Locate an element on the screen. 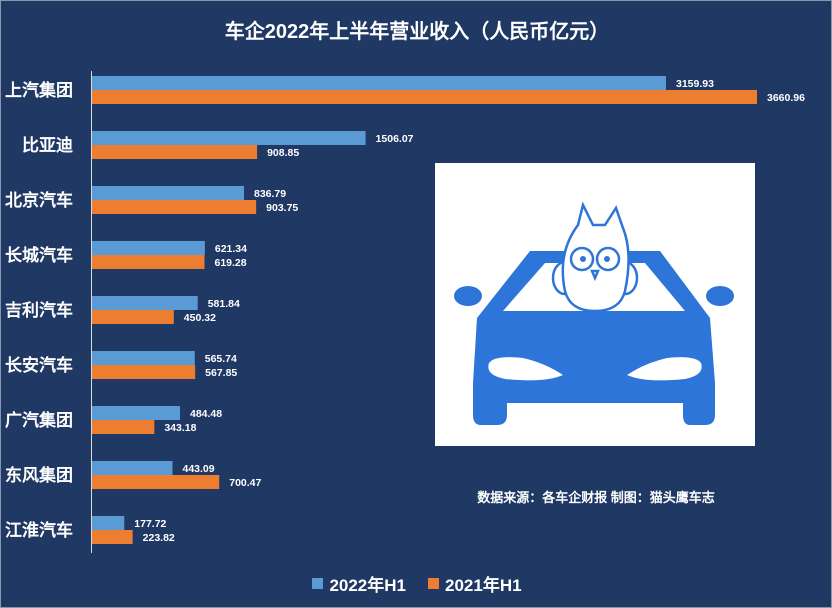 Image resolution: width=832 pixels, height=608 pixels. legend-item-2022h1: 2022年H1 is located at coordinates (359, 583).